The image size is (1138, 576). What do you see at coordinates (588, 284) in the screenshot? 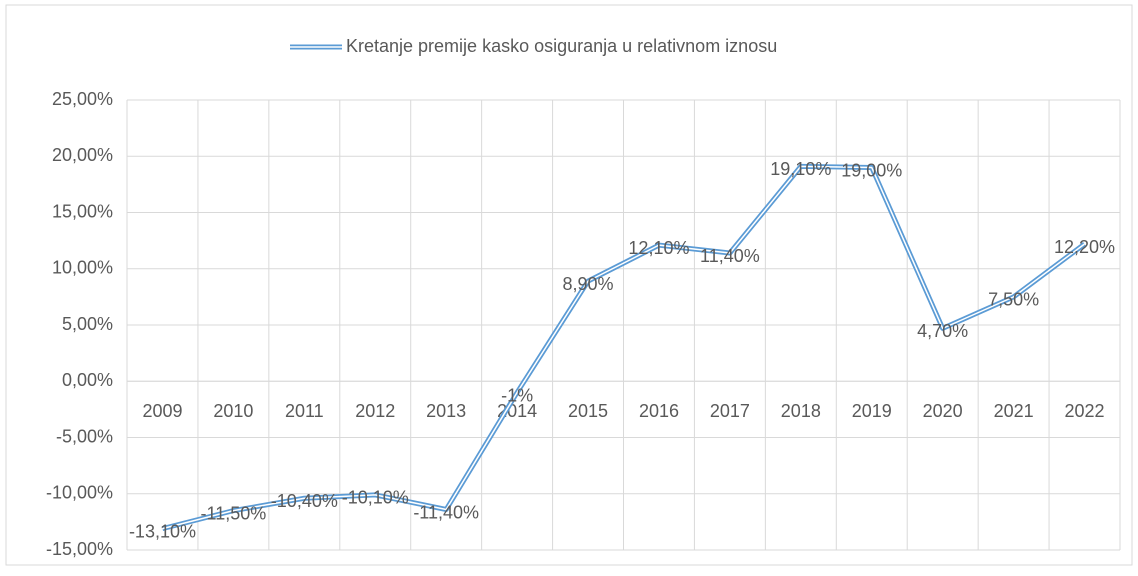
I see `data-label: 8,90%` at bounding box center [588, 284].